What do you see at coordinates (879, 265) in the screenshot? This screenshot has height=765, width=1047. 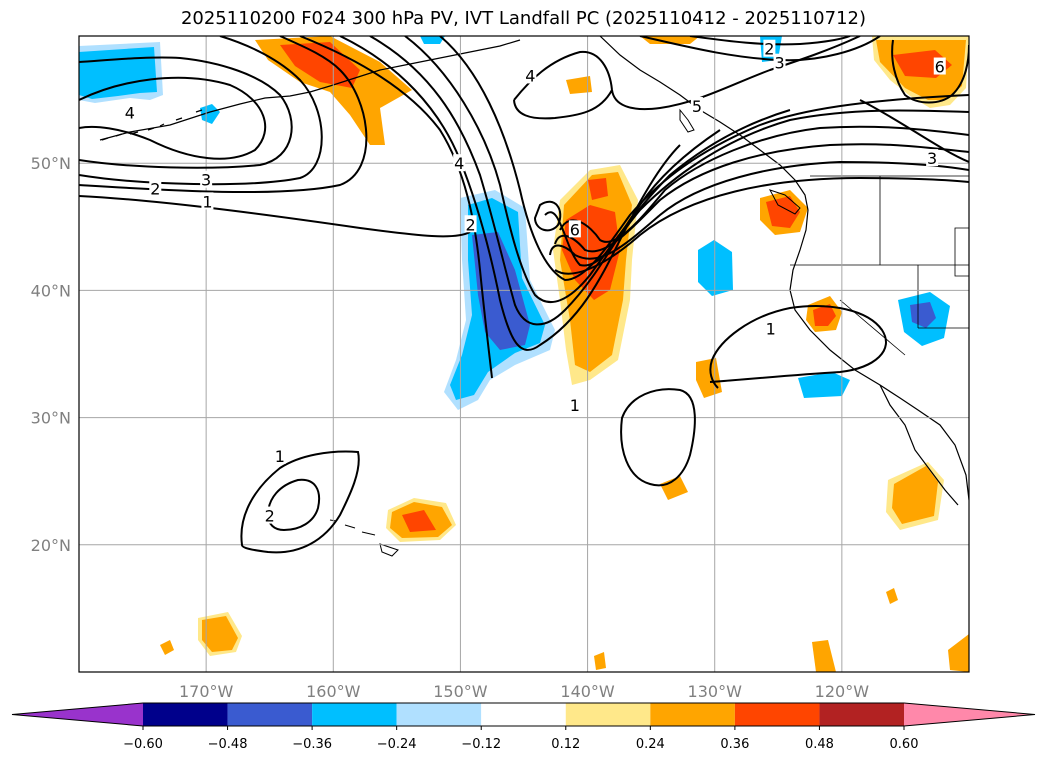 I see `us-borders` at bounding box center [879, 265].